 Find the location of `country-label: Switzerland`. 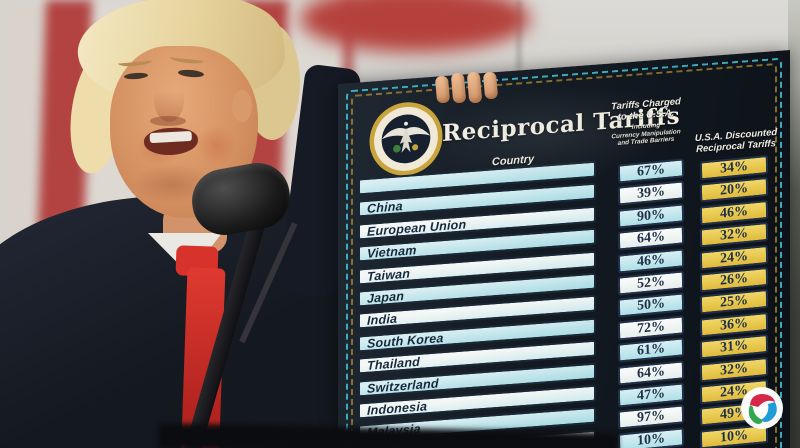

country-label: Switzerland is located at coordinates (403, 385).